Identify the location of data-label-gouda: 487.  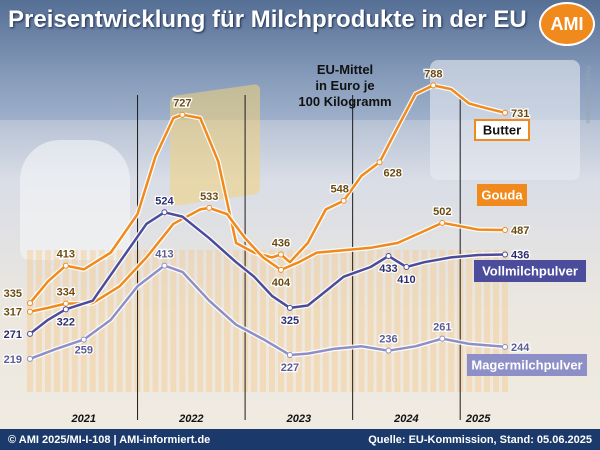
(520, 231).